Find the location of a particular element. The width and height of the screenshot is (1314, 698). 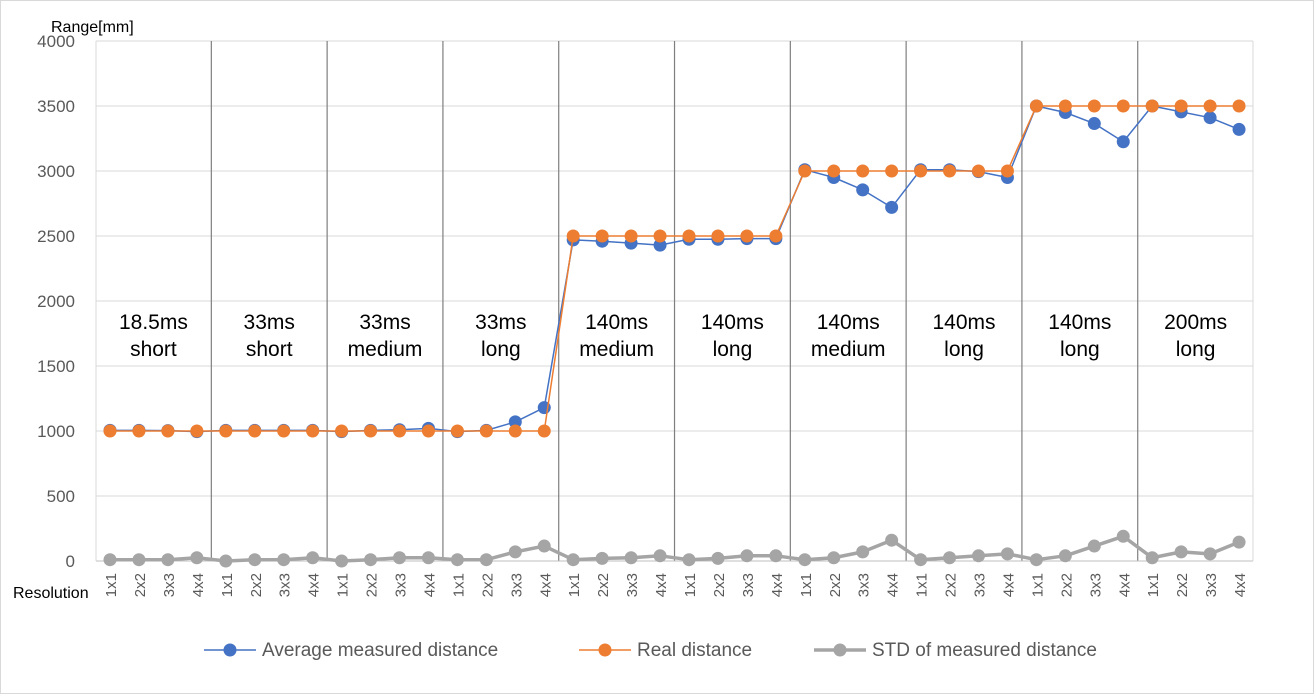

series-std-of-measured-distance is located at coordinates (674, 548).